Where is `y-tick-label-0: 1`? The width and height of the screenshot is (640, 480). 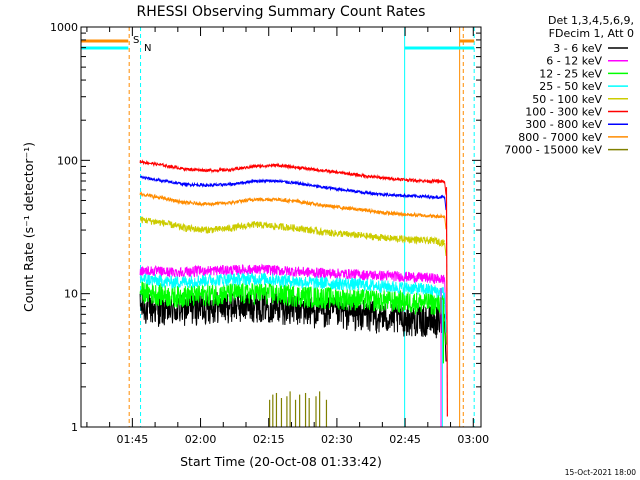
y-tick-label-0: 1 is located at coordinates (74, 427).